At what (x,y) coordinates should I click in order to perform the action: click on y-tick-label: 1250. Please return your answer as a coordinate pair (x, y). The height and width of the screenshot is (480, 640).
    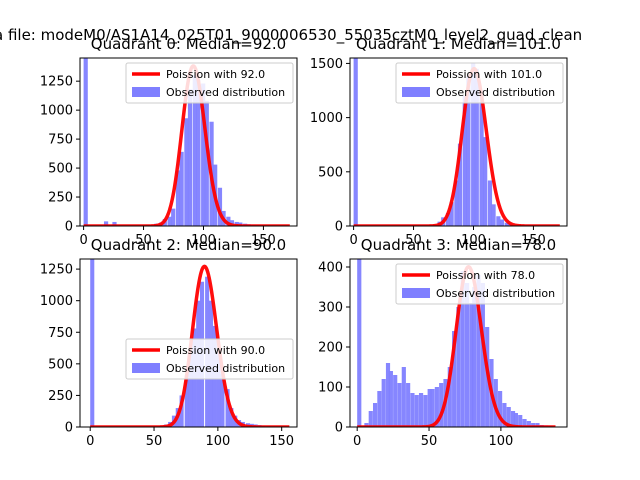
    Looking at the image, I should click on (56, 82).